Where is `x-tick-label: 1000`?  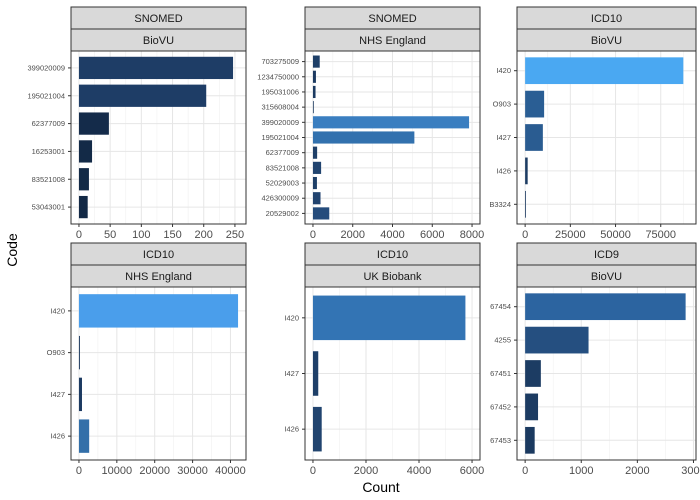
x-tick-label: 1000 is located at coordinates (581, 471).